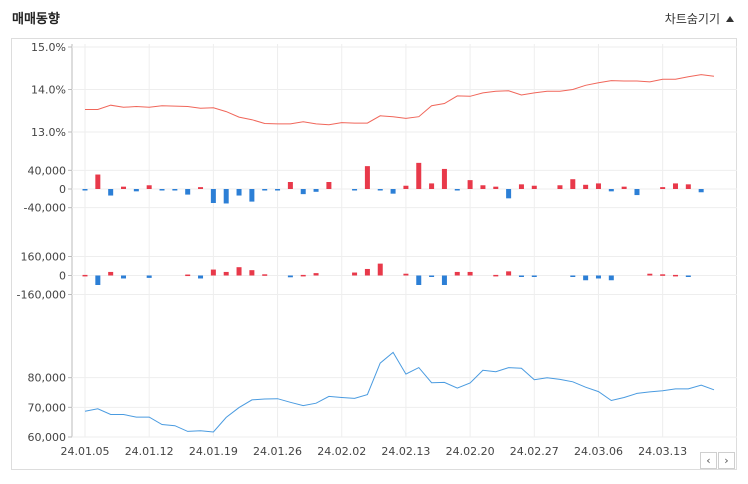 The width and height of the screenshot is (748, 484). What do you see at coordinates (48, 132) in the screenshot?
I see `y-tick-label: 13.0%` at bounding box center [48, 132].